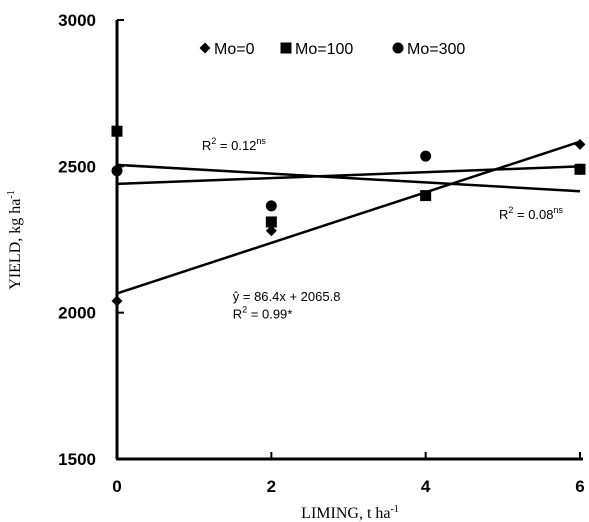  What do you see at coordinates (77, 313) in the screenshot?
I see `y-tick-label-2000: 2000` at bounding box center [77, 313].